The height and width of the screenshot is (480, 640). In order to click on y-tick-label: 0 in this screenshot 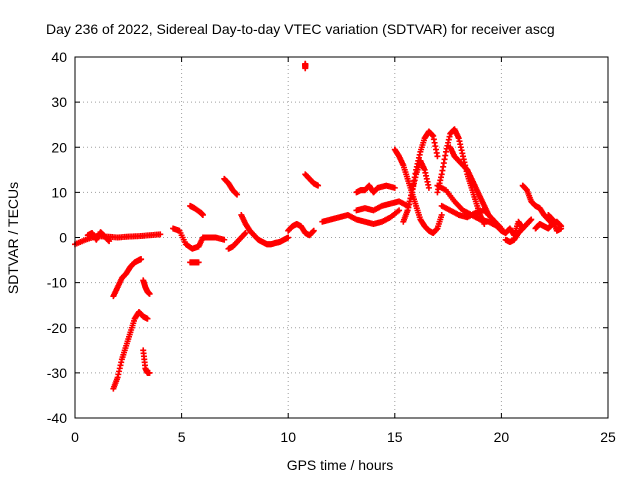, I will do `click(63, 238)`.